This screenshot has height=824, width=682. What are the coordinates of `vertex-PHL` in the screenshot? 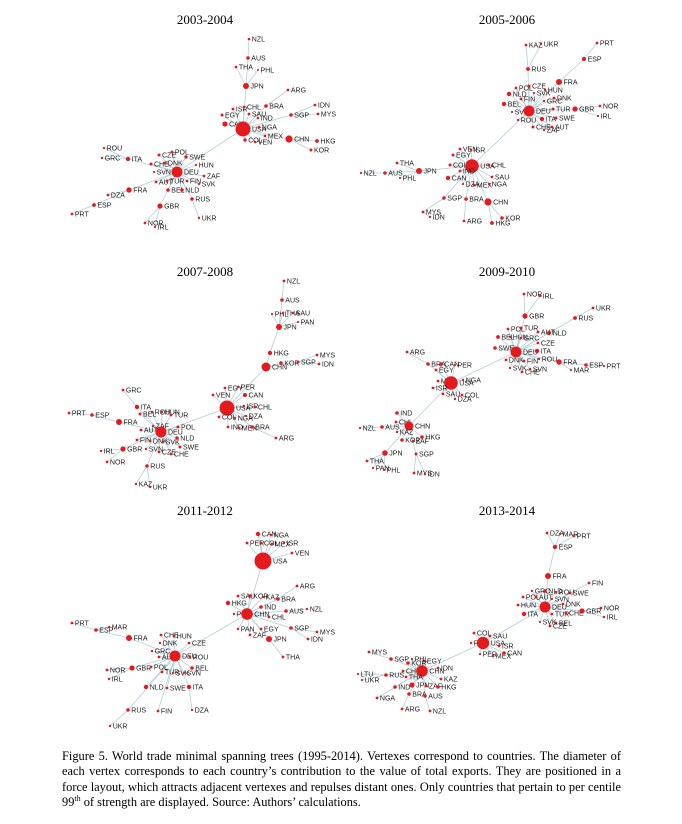 It's located at (234, 614).